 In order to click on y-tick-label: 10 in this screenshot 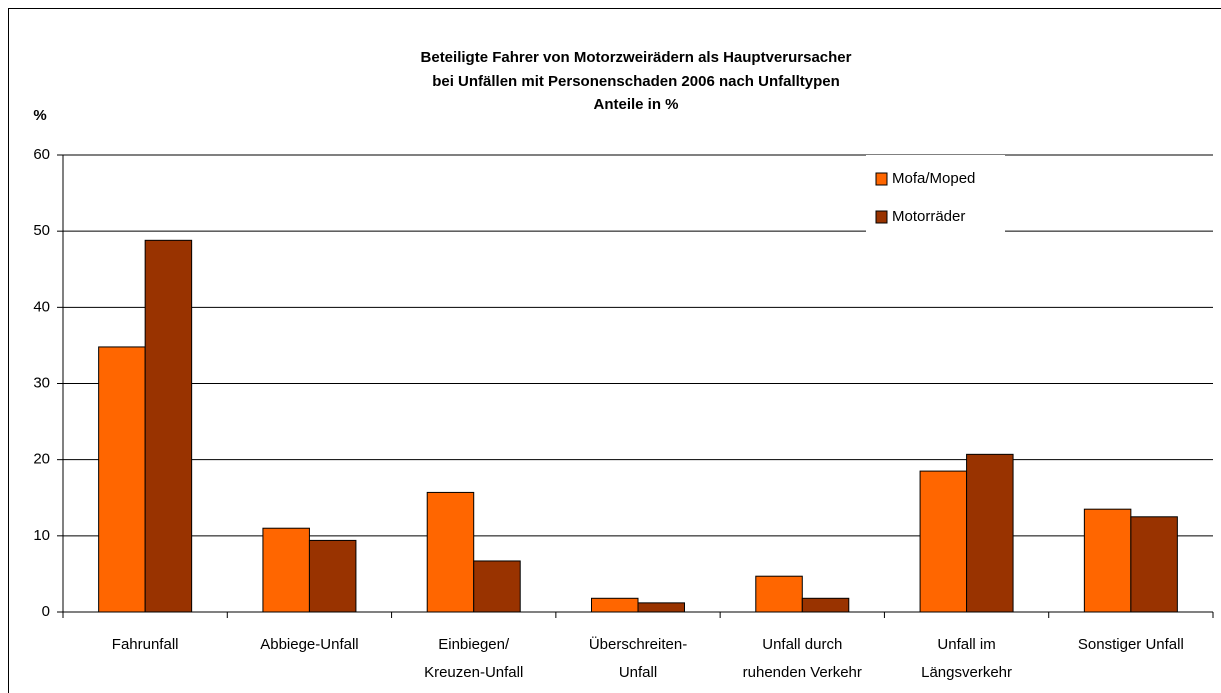, I will do `click(41, 535)`.